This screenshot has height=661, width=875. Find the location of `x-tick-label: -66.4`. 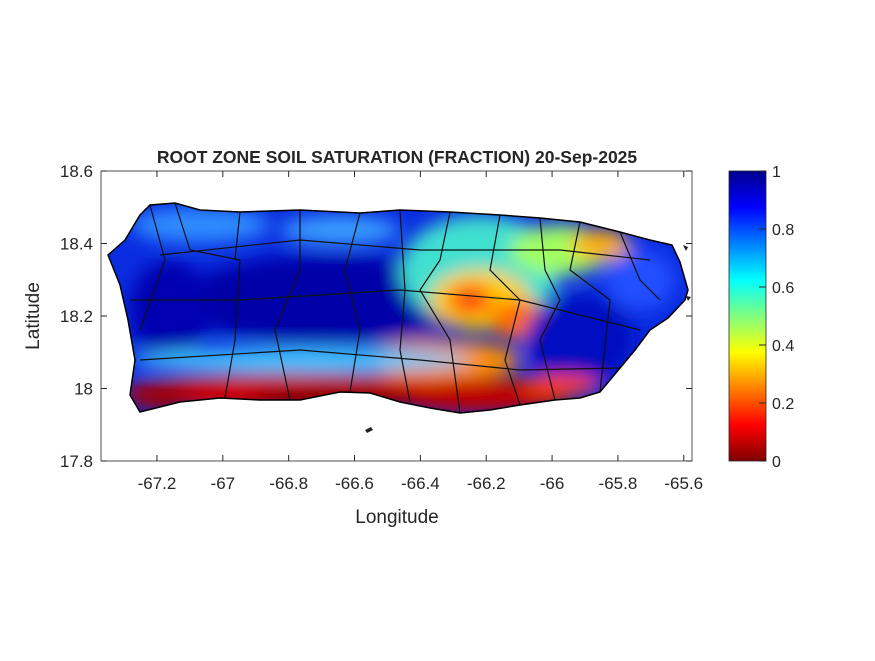

x-tick-label: -66.4 is located at coordinates (420, 483).